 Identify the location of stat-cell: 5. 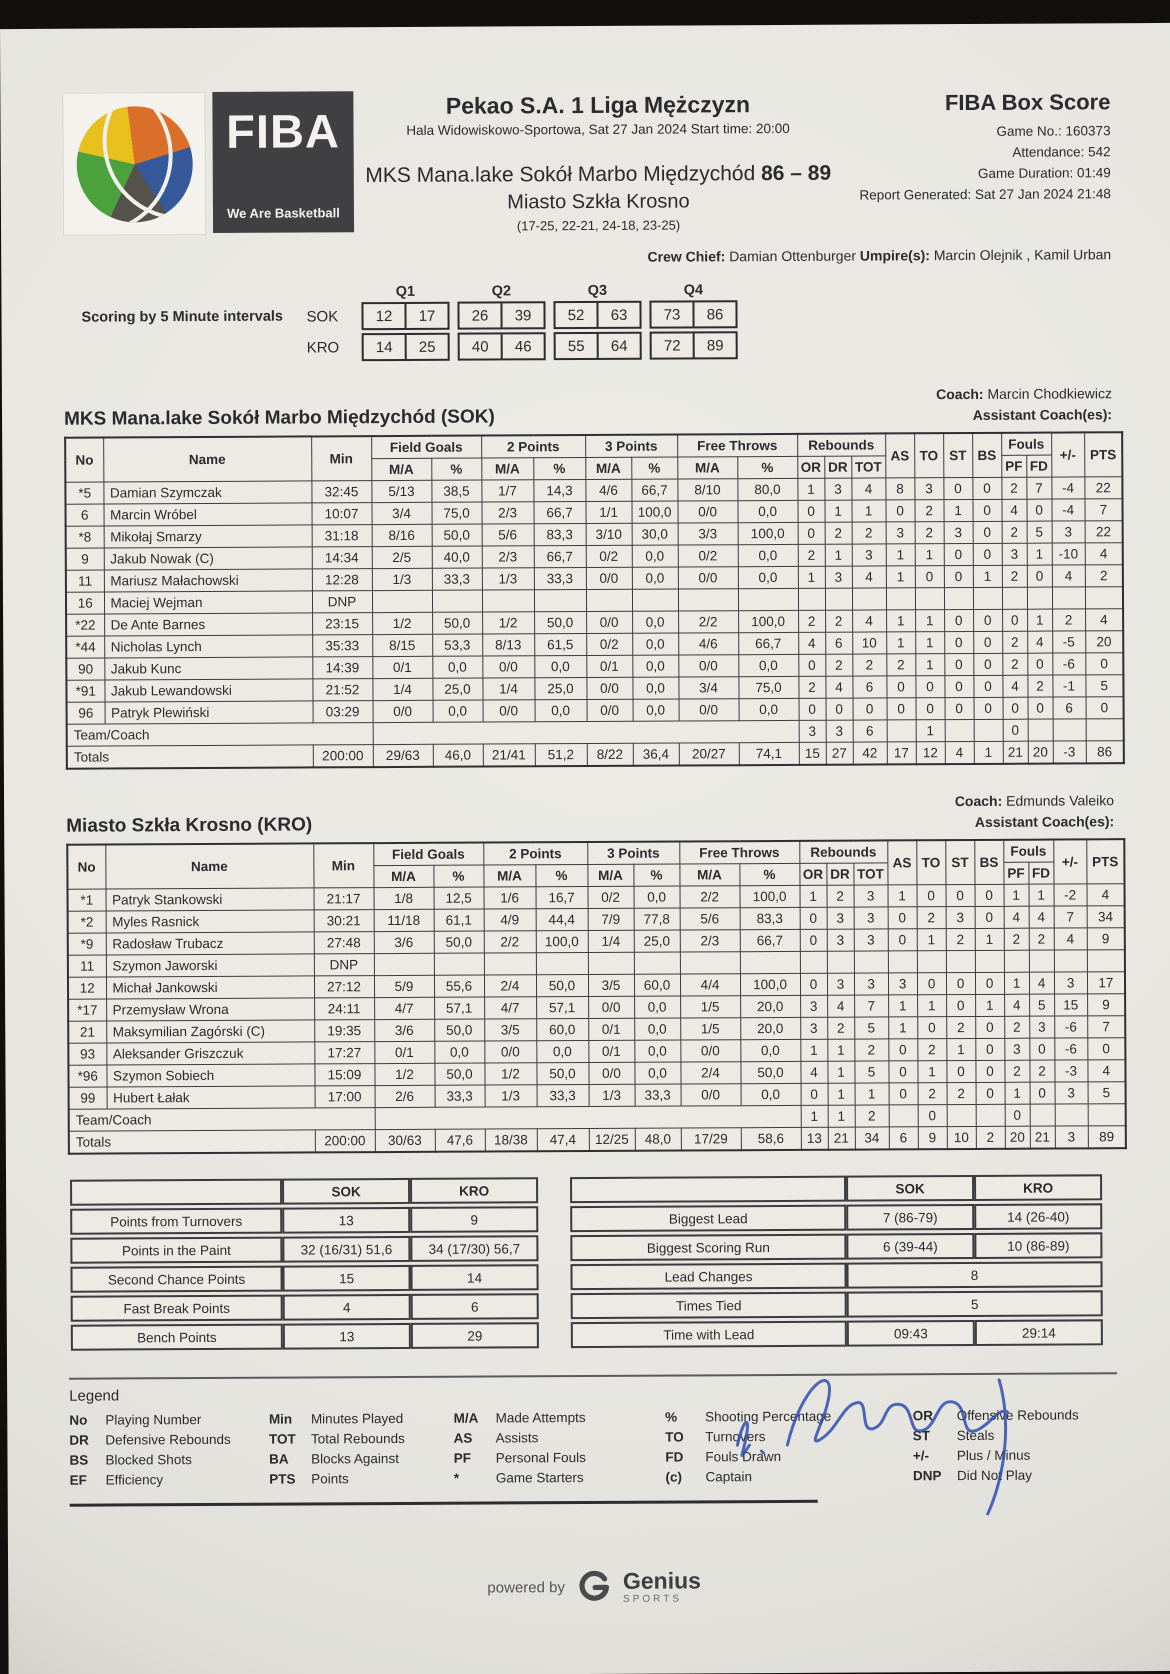
(1042, 1005).